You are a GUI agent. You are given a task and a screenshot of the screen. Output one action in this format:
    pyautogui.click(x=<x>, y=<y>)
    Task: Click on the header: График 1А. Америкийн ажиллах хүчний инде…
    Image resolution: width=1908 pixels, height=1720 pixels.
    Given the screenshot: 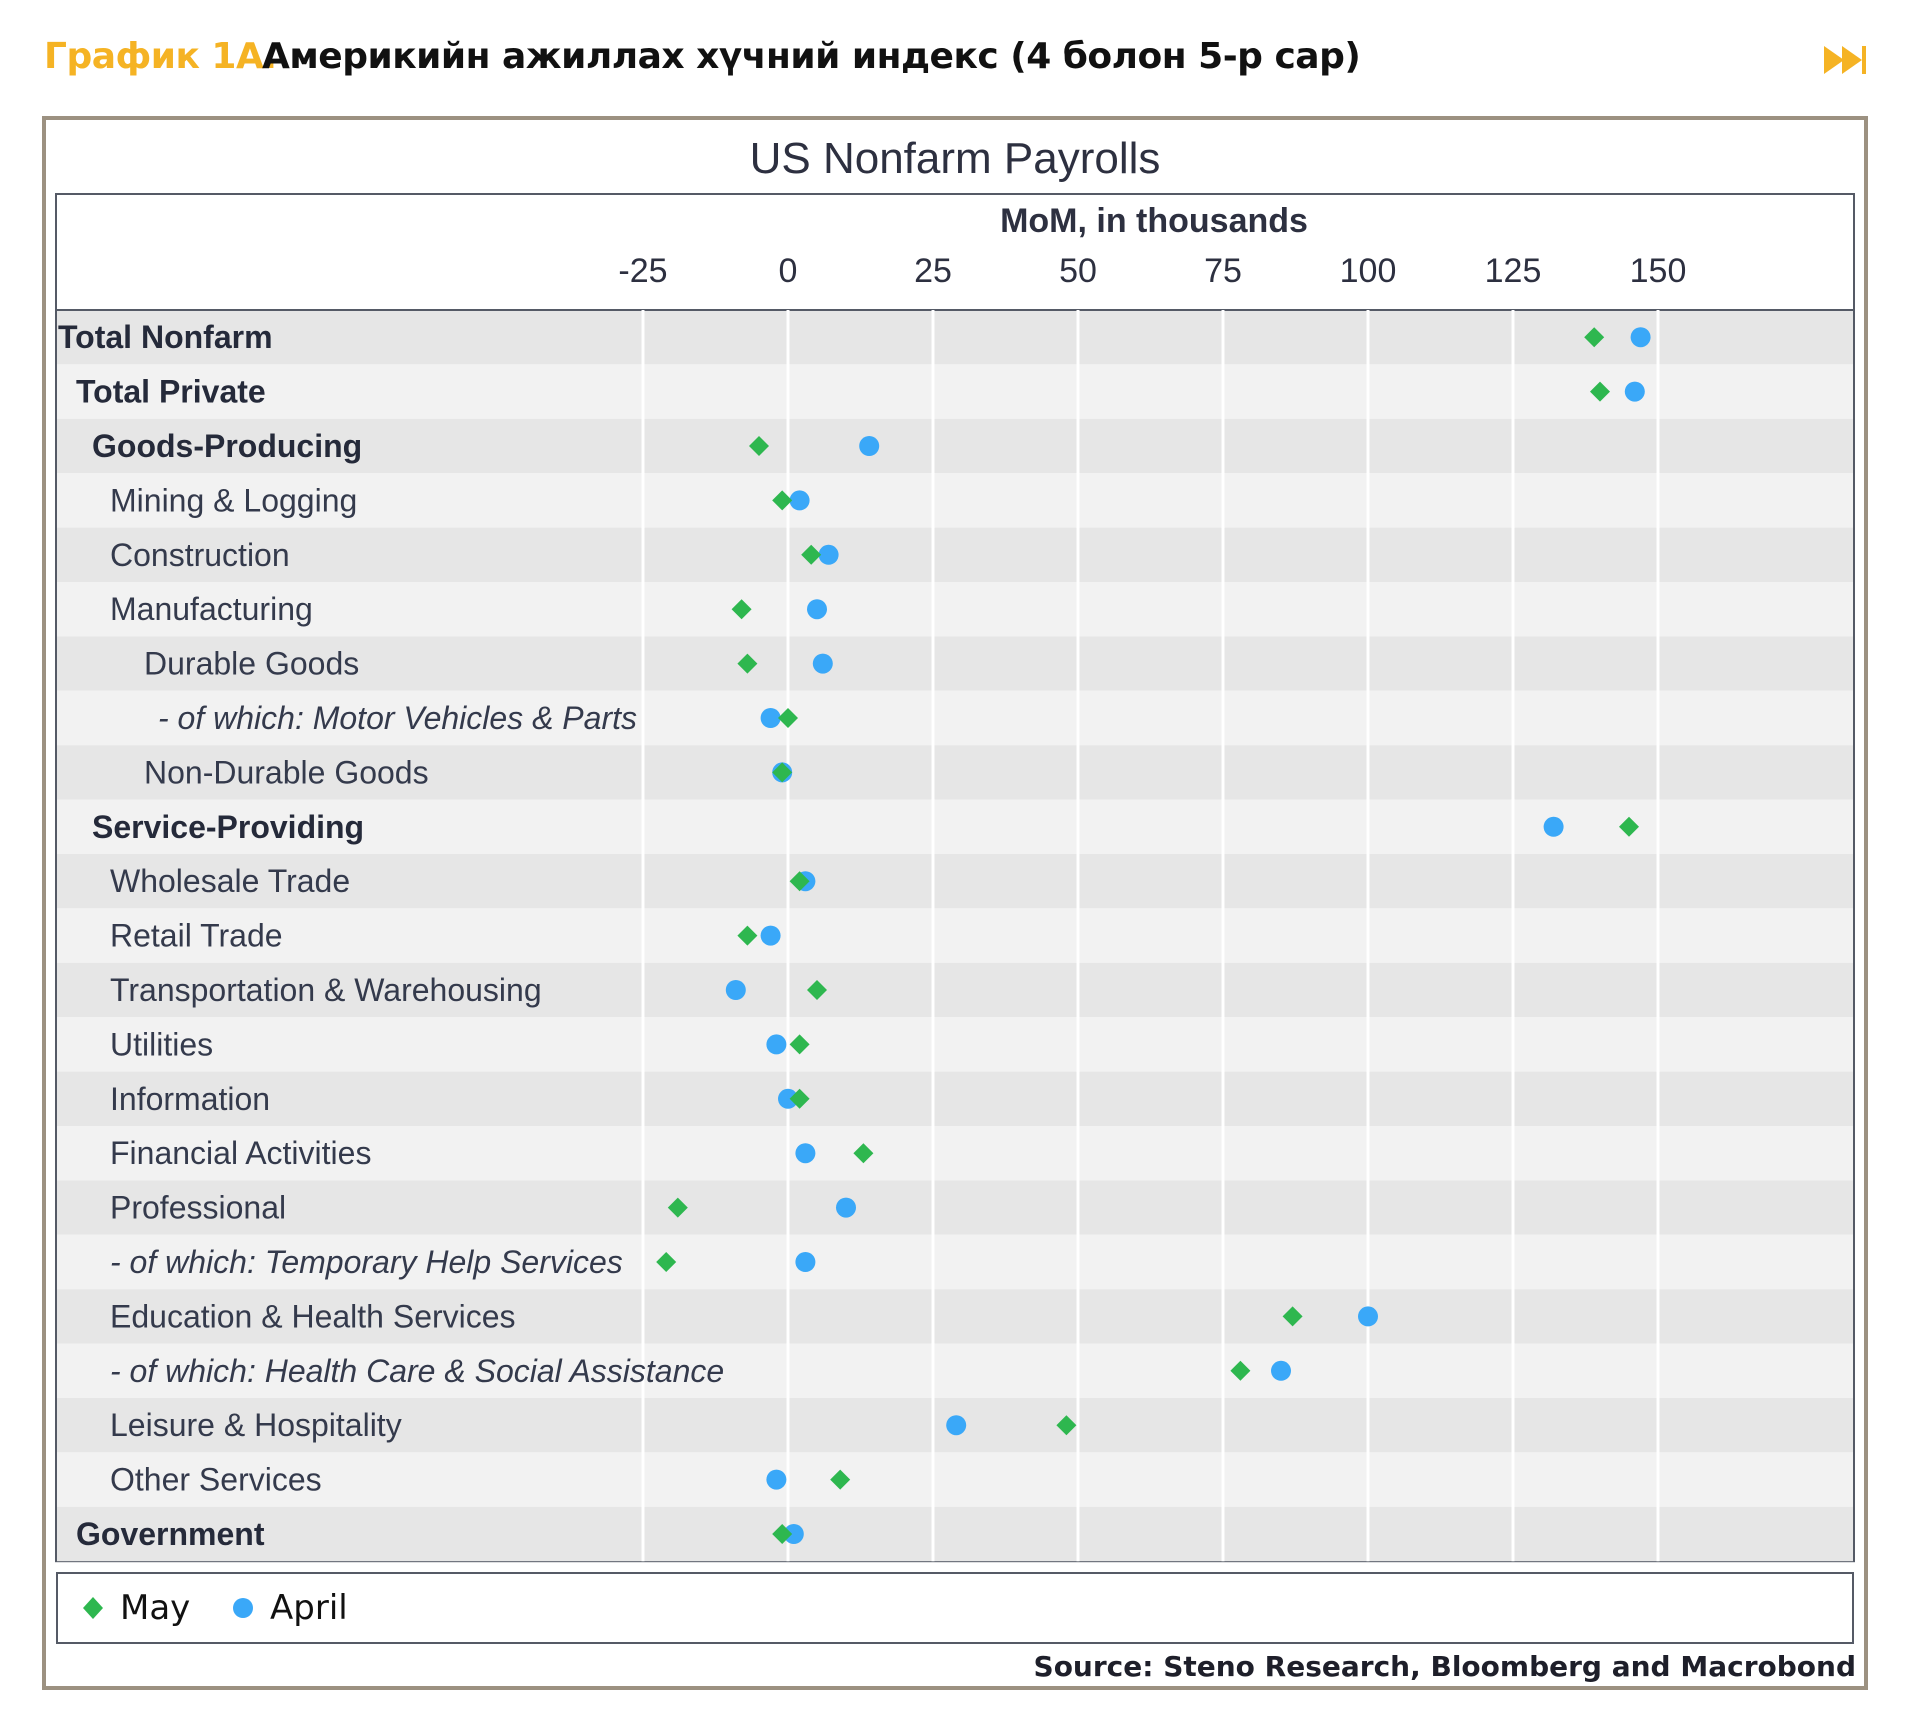 What is the action you would take?
    pyautogui.click(x=959, y=62)
    